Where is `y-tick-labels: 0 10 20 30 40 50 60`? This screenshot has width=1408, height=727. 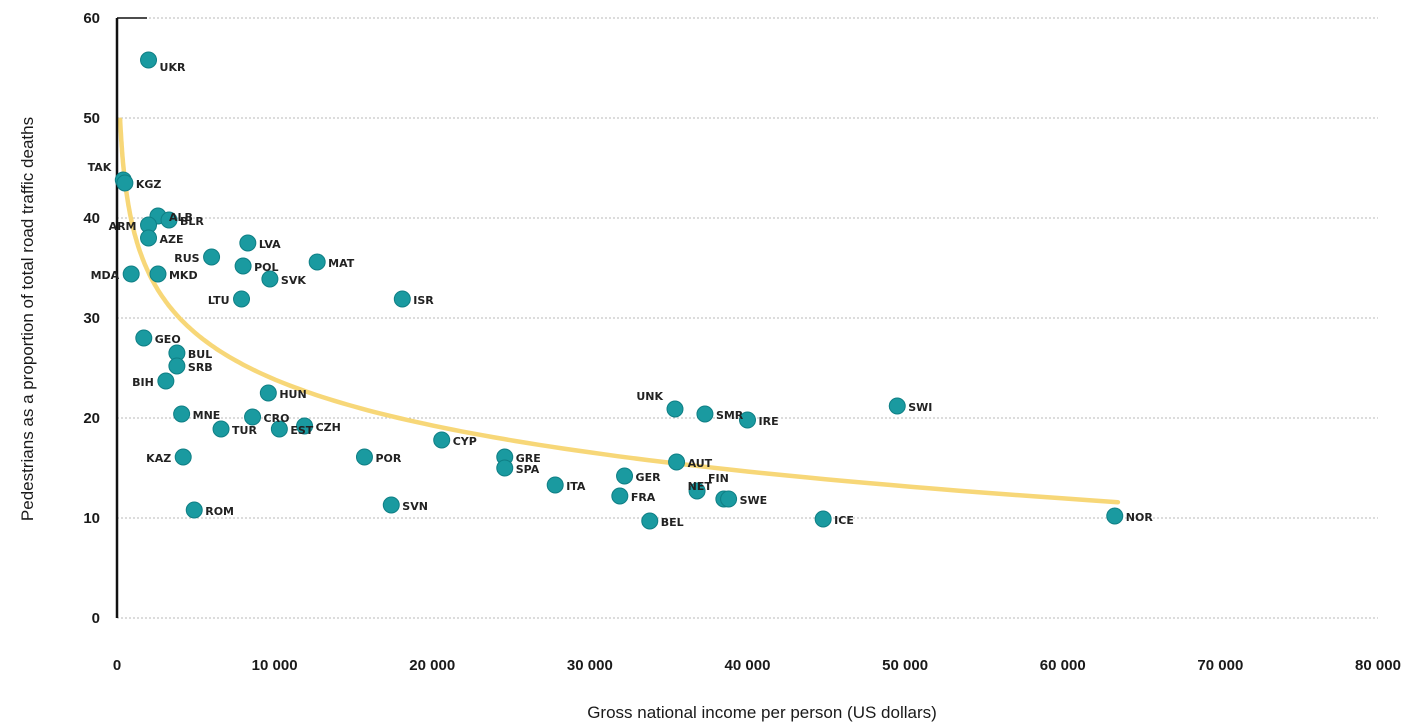 y-tick-labels: 0 10 20 30 40 50 60 is located at coordinates (91, 318).